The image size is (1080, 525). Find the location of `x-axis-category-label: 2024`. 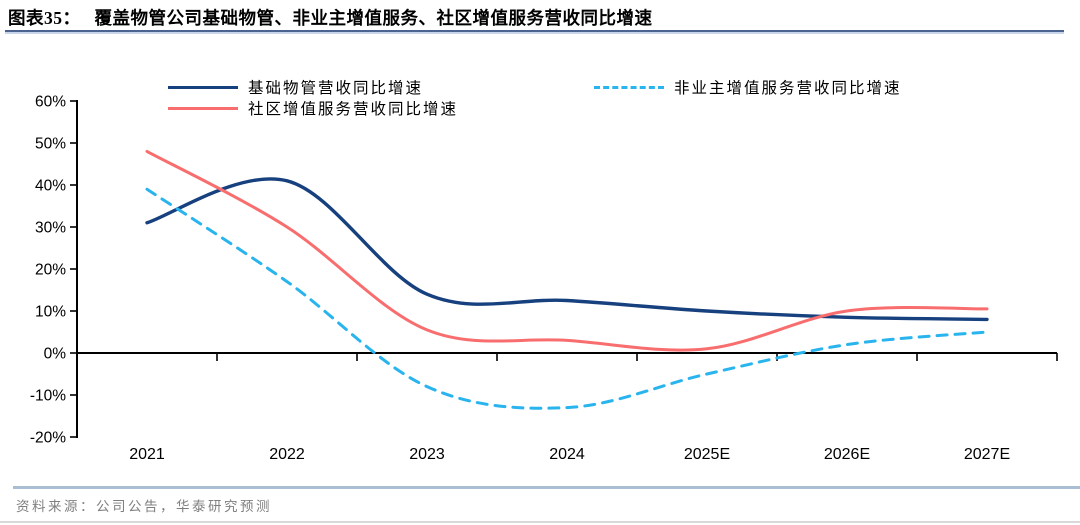

x-axis-category-label: 2024 is located at coordinates (567, 454).